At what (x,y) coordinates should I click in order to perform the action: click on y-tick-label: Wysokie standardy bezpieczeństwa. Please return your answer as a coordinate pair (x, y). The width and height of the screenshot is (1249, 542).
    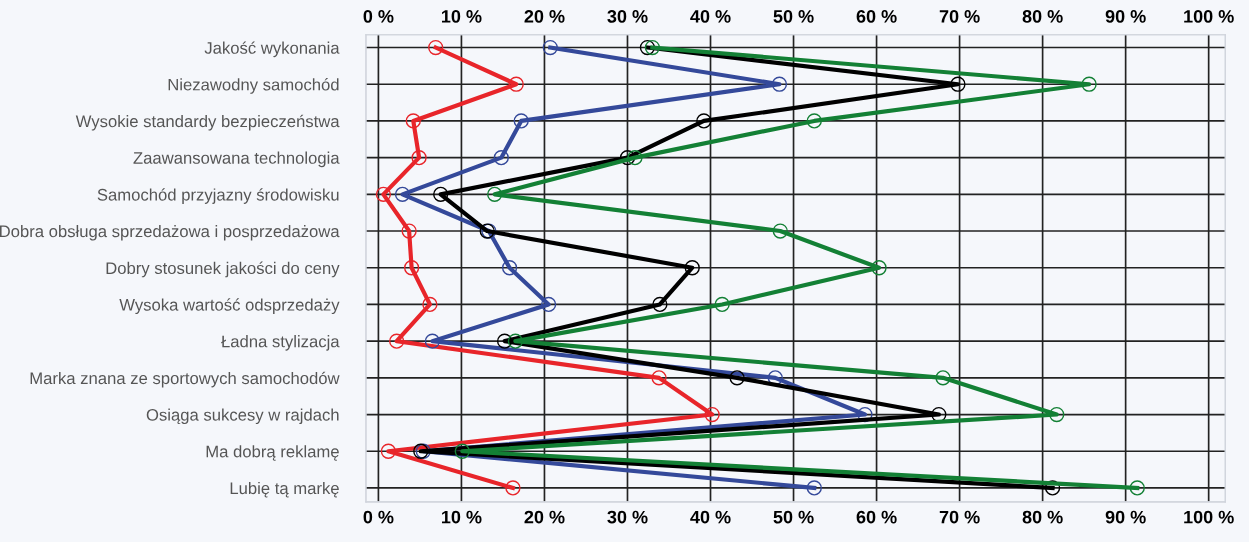
    Looking at the image, I should click on (207, 122).